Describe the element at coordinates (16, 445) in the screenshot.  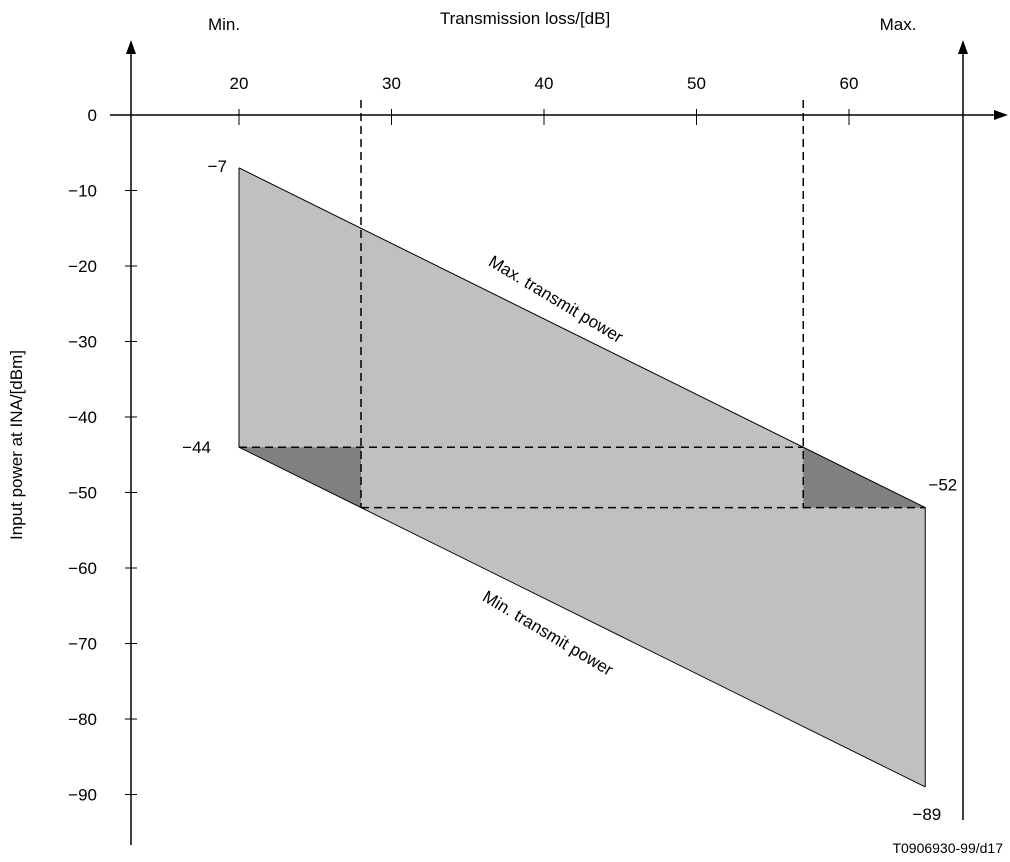
I see `y-axis-title: Input power at INA/[dBm]` at that location.